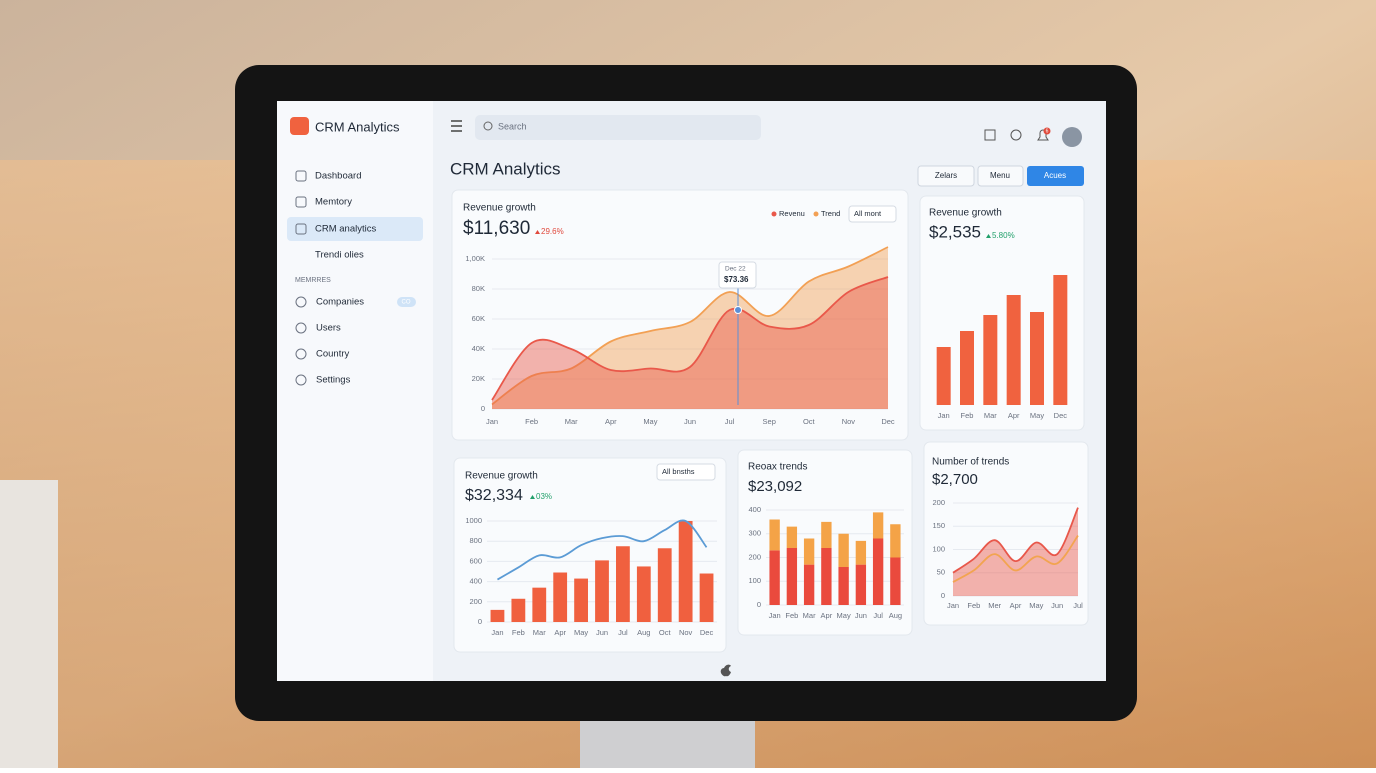  What do you see at coordinates (941, 572) in the screenshot?
I see `y-tick-label: 50` at bounding box center [941, 572].